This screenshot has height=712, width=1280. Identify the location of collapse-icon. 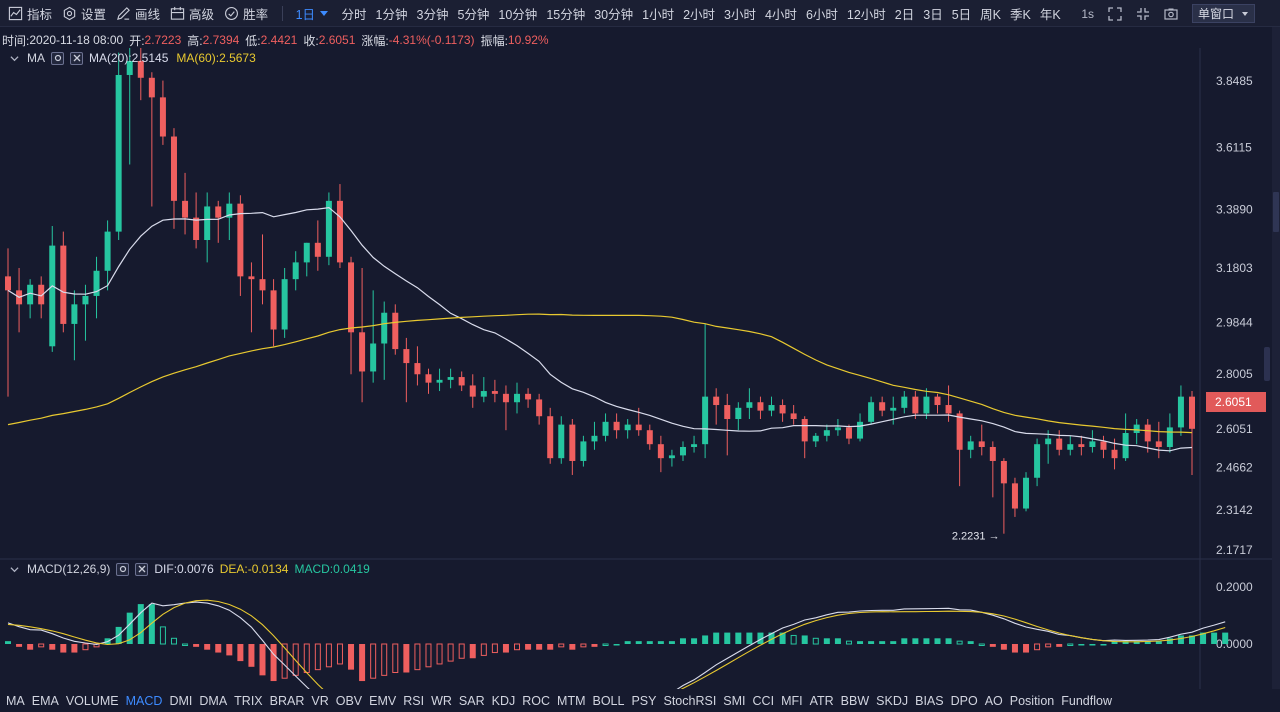
(1143, 14).